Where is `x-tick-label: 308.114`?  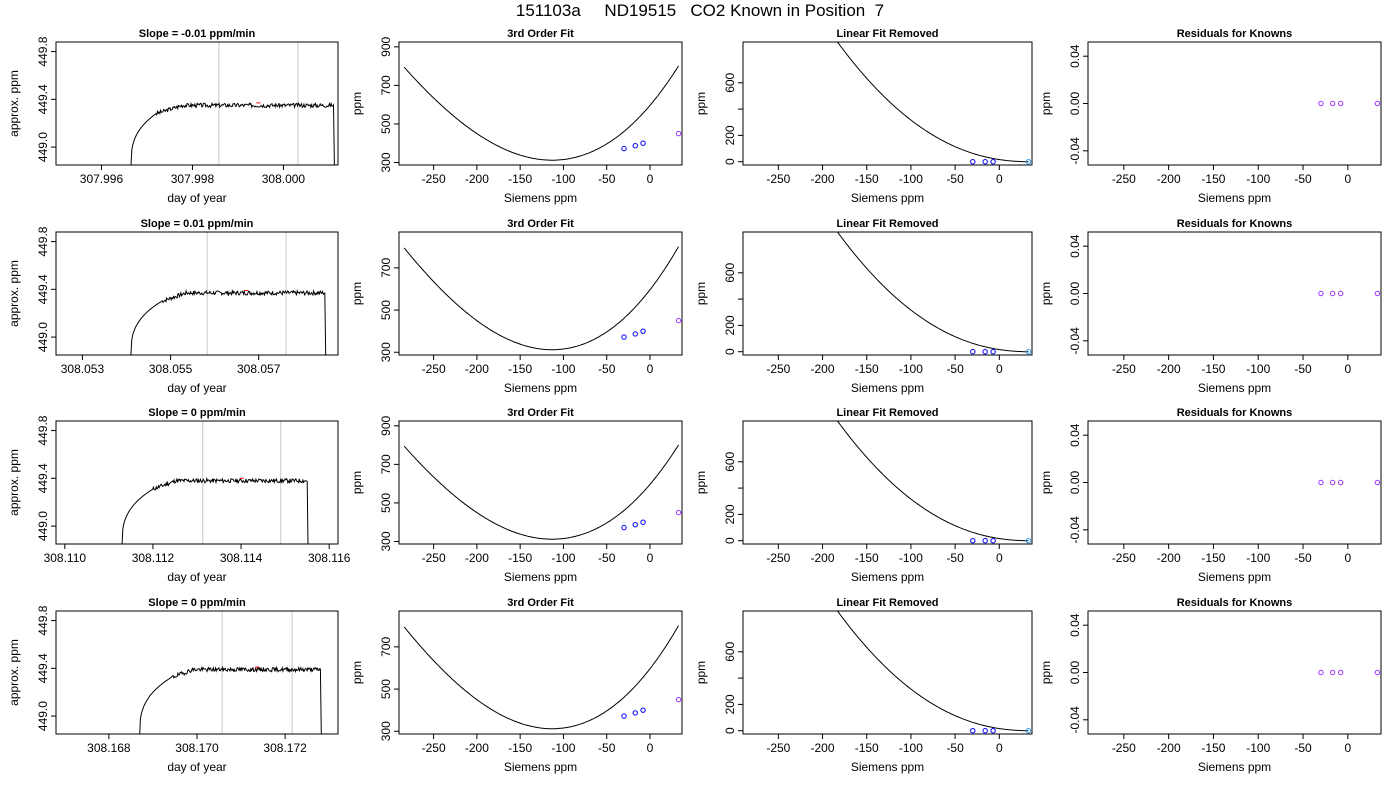
x-tick-label: 308.114 is located at coordinates (241, 558).